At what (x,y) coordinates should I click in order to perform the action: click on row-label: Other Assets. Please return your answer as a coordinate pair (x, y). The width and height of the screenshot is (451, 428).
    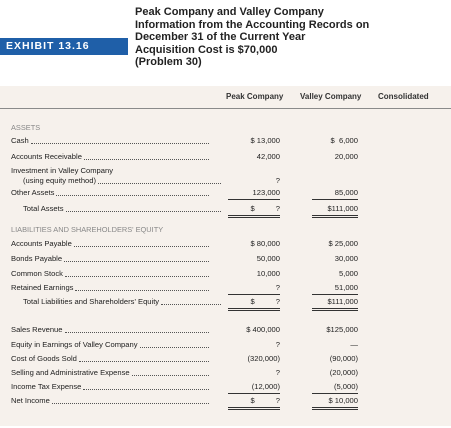
    Looking at the image, I should click on (111, 193).